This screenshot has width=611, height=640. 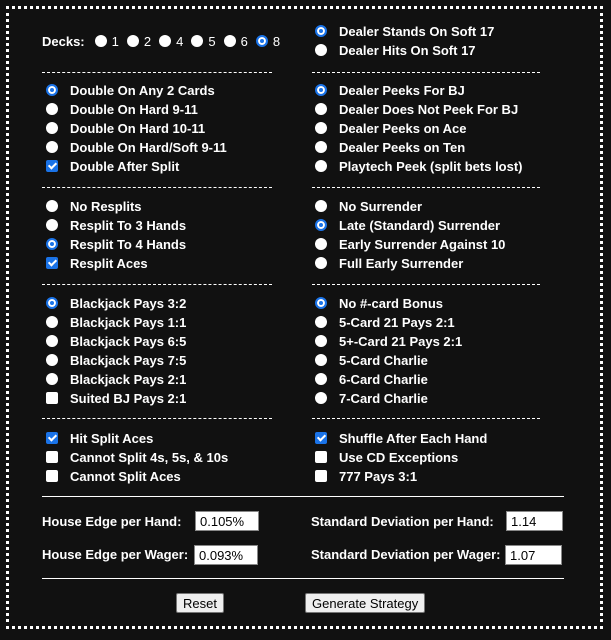 I want to click on option-777-pays-3-1: 777 Pays 3:1, so click(x=366, y=476).